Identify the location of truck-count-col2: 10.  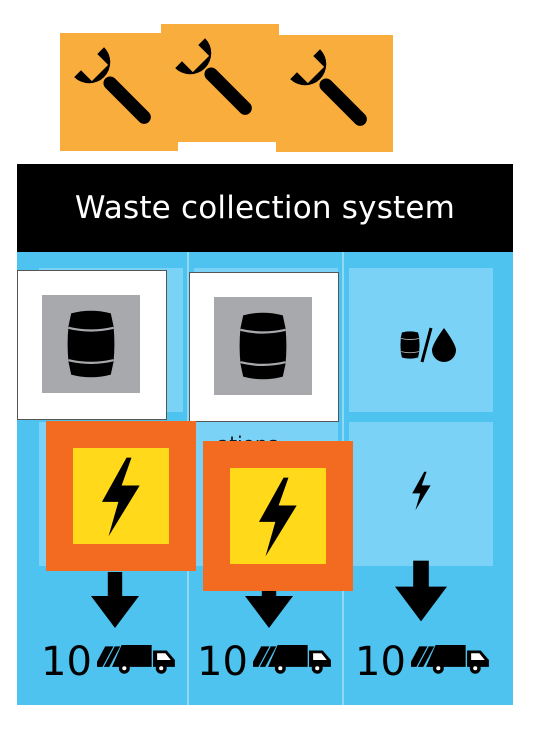
(222, 662).